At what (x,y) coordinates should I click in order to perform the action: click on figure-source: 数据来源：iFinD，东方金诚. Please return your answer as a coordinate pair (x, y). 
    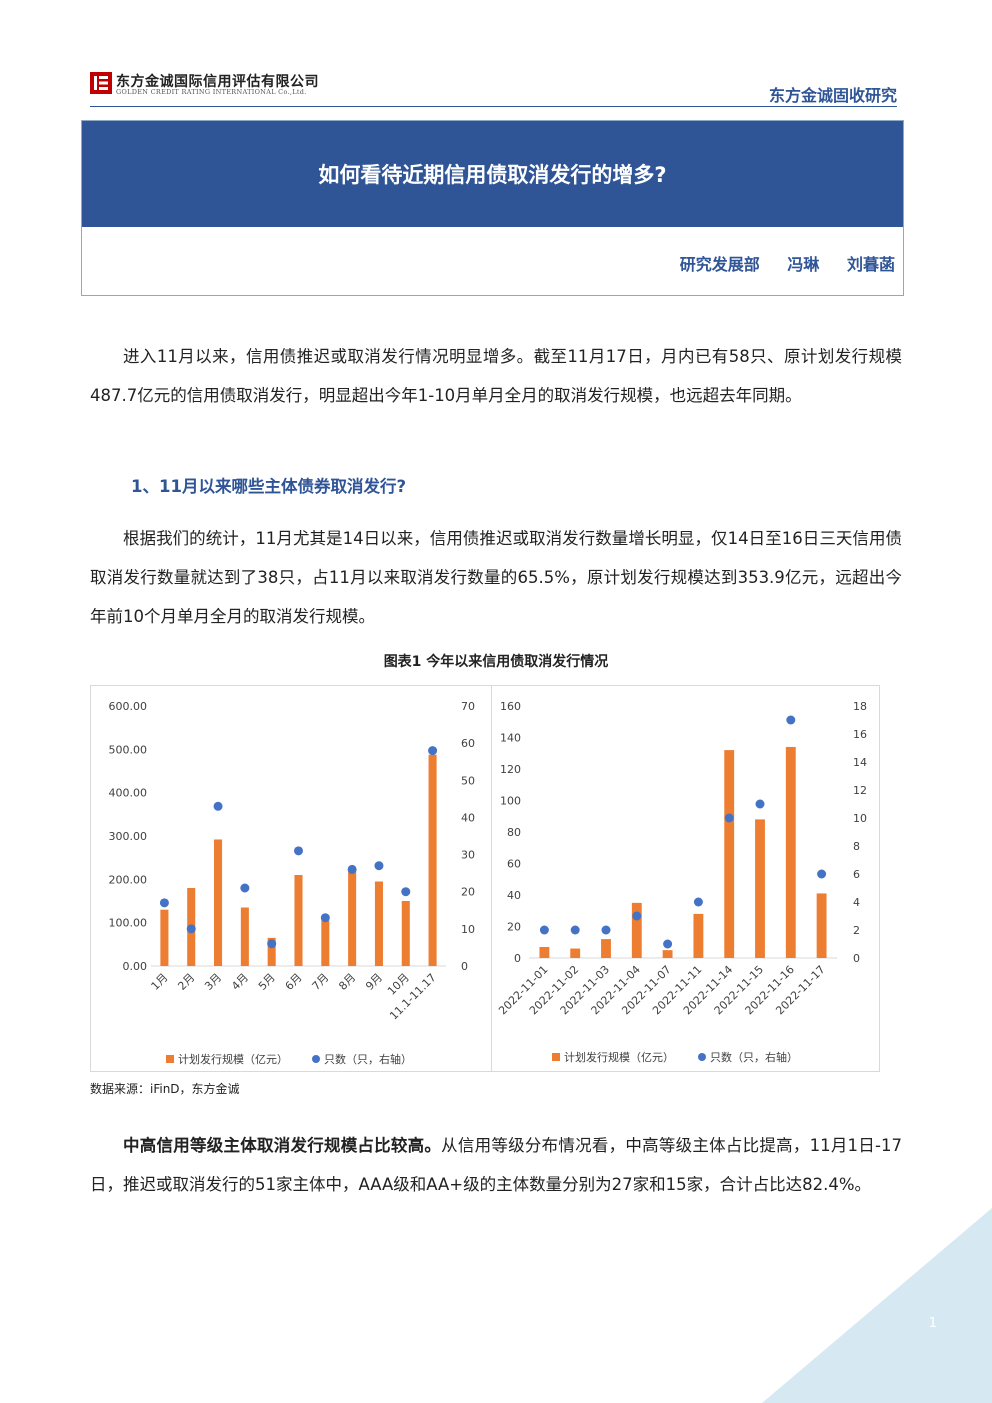
    Looking at the image, I should click on (165, 1089).